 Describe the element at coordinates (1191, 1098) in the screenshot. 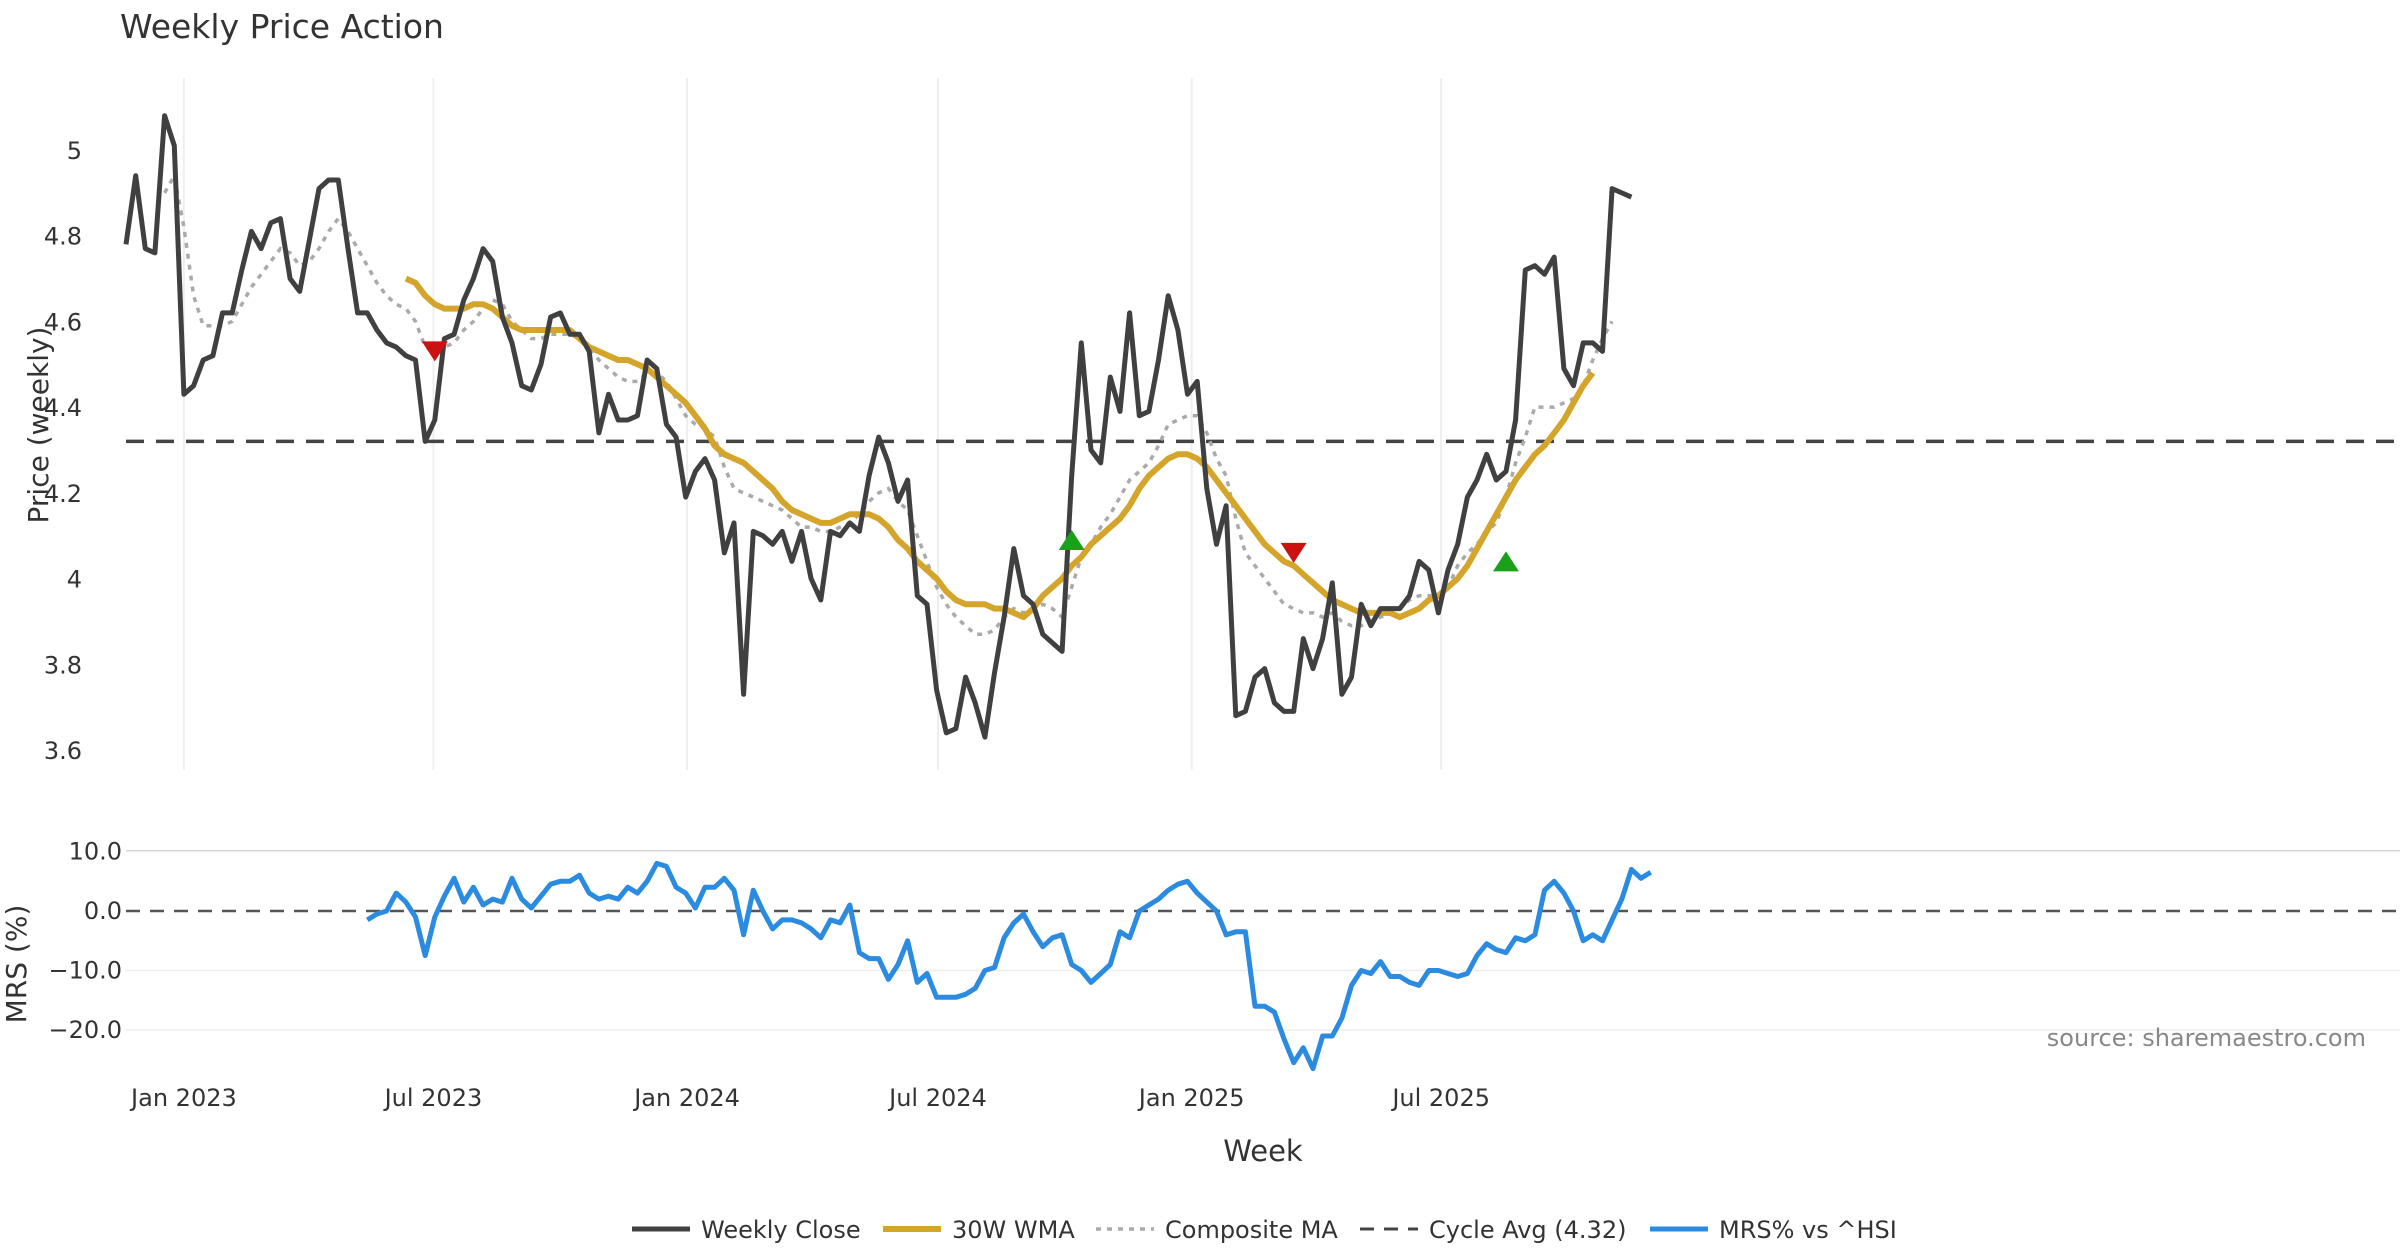

I see `x-tick-label: Jan 2025` at that location.